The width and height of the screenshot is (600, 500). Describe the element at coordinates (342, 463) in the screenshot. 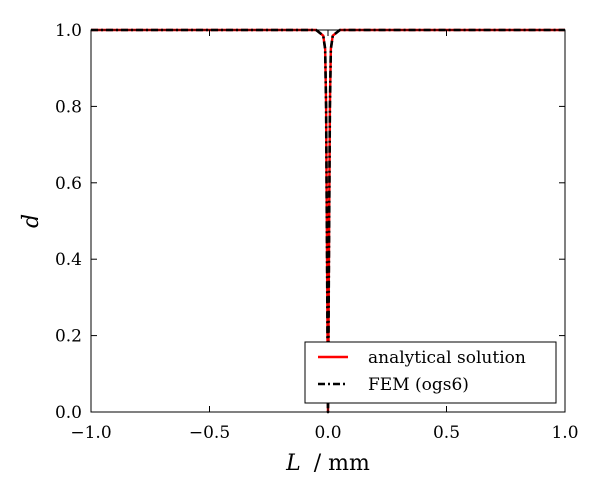

I see `x-axis-label-unit: / mm` at that location.